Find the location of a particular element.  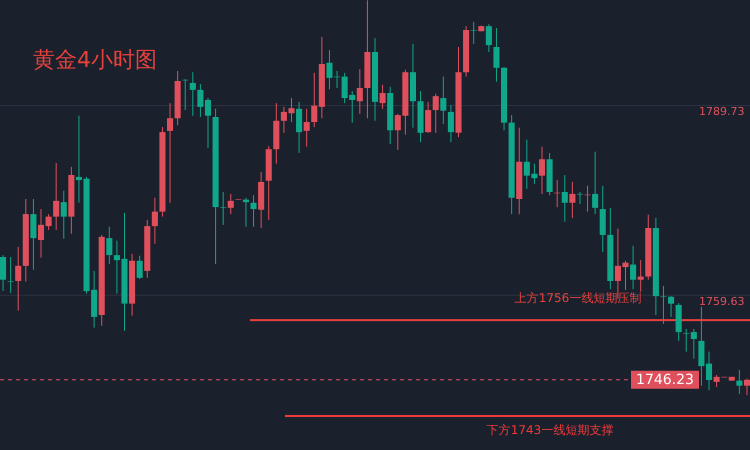

ref-line-label: 下方1743一线短期支撑 is located at coordinates (550, 429).